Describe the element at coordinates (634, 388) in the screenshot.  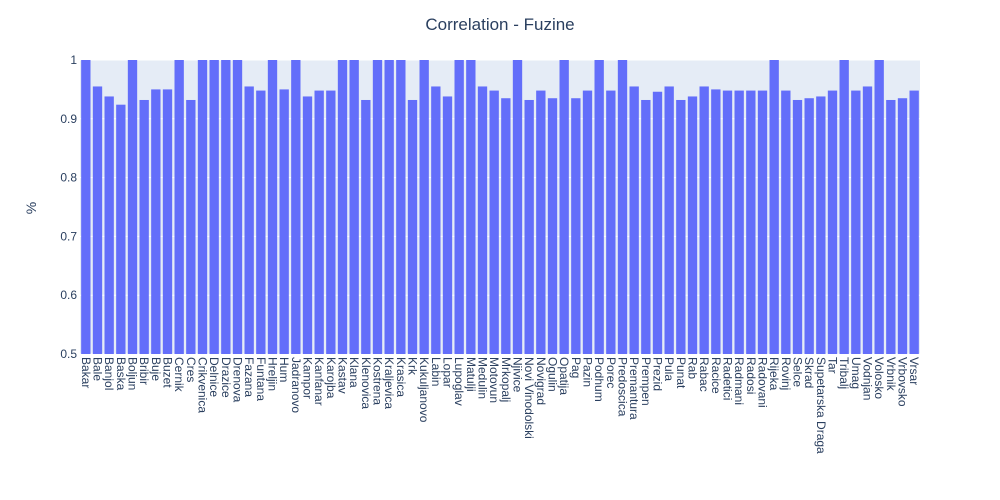
I see `x-tick-label: Premantura` at that location.